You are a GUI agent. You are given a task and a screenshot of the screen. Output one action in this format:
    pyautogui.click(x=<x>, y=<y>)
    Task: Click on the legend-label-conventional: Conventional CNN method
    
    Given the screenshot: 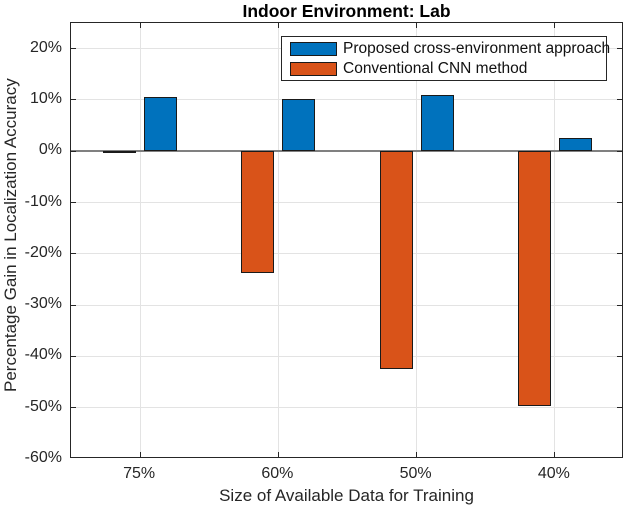 What is the action you would take?
    pyautogui.click(x=435, y=68)
    